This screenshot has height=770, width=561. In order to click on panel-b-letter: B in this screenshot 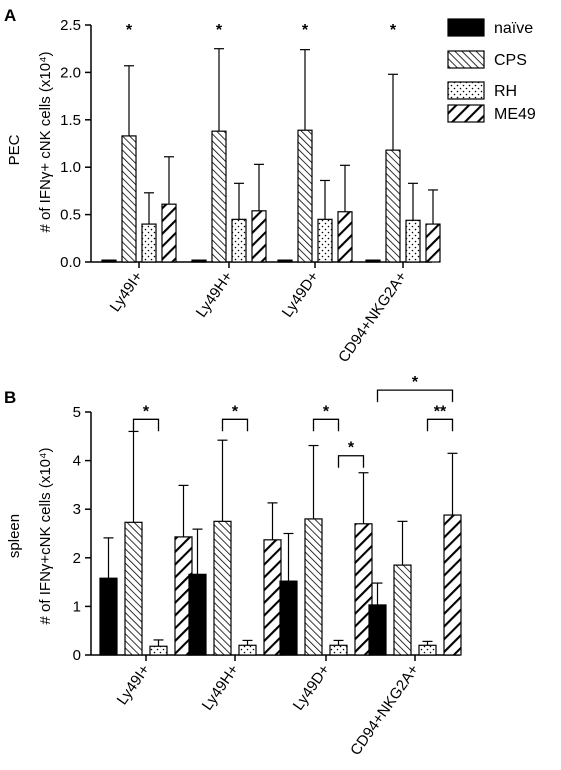, I will do `click(10, 397)`.